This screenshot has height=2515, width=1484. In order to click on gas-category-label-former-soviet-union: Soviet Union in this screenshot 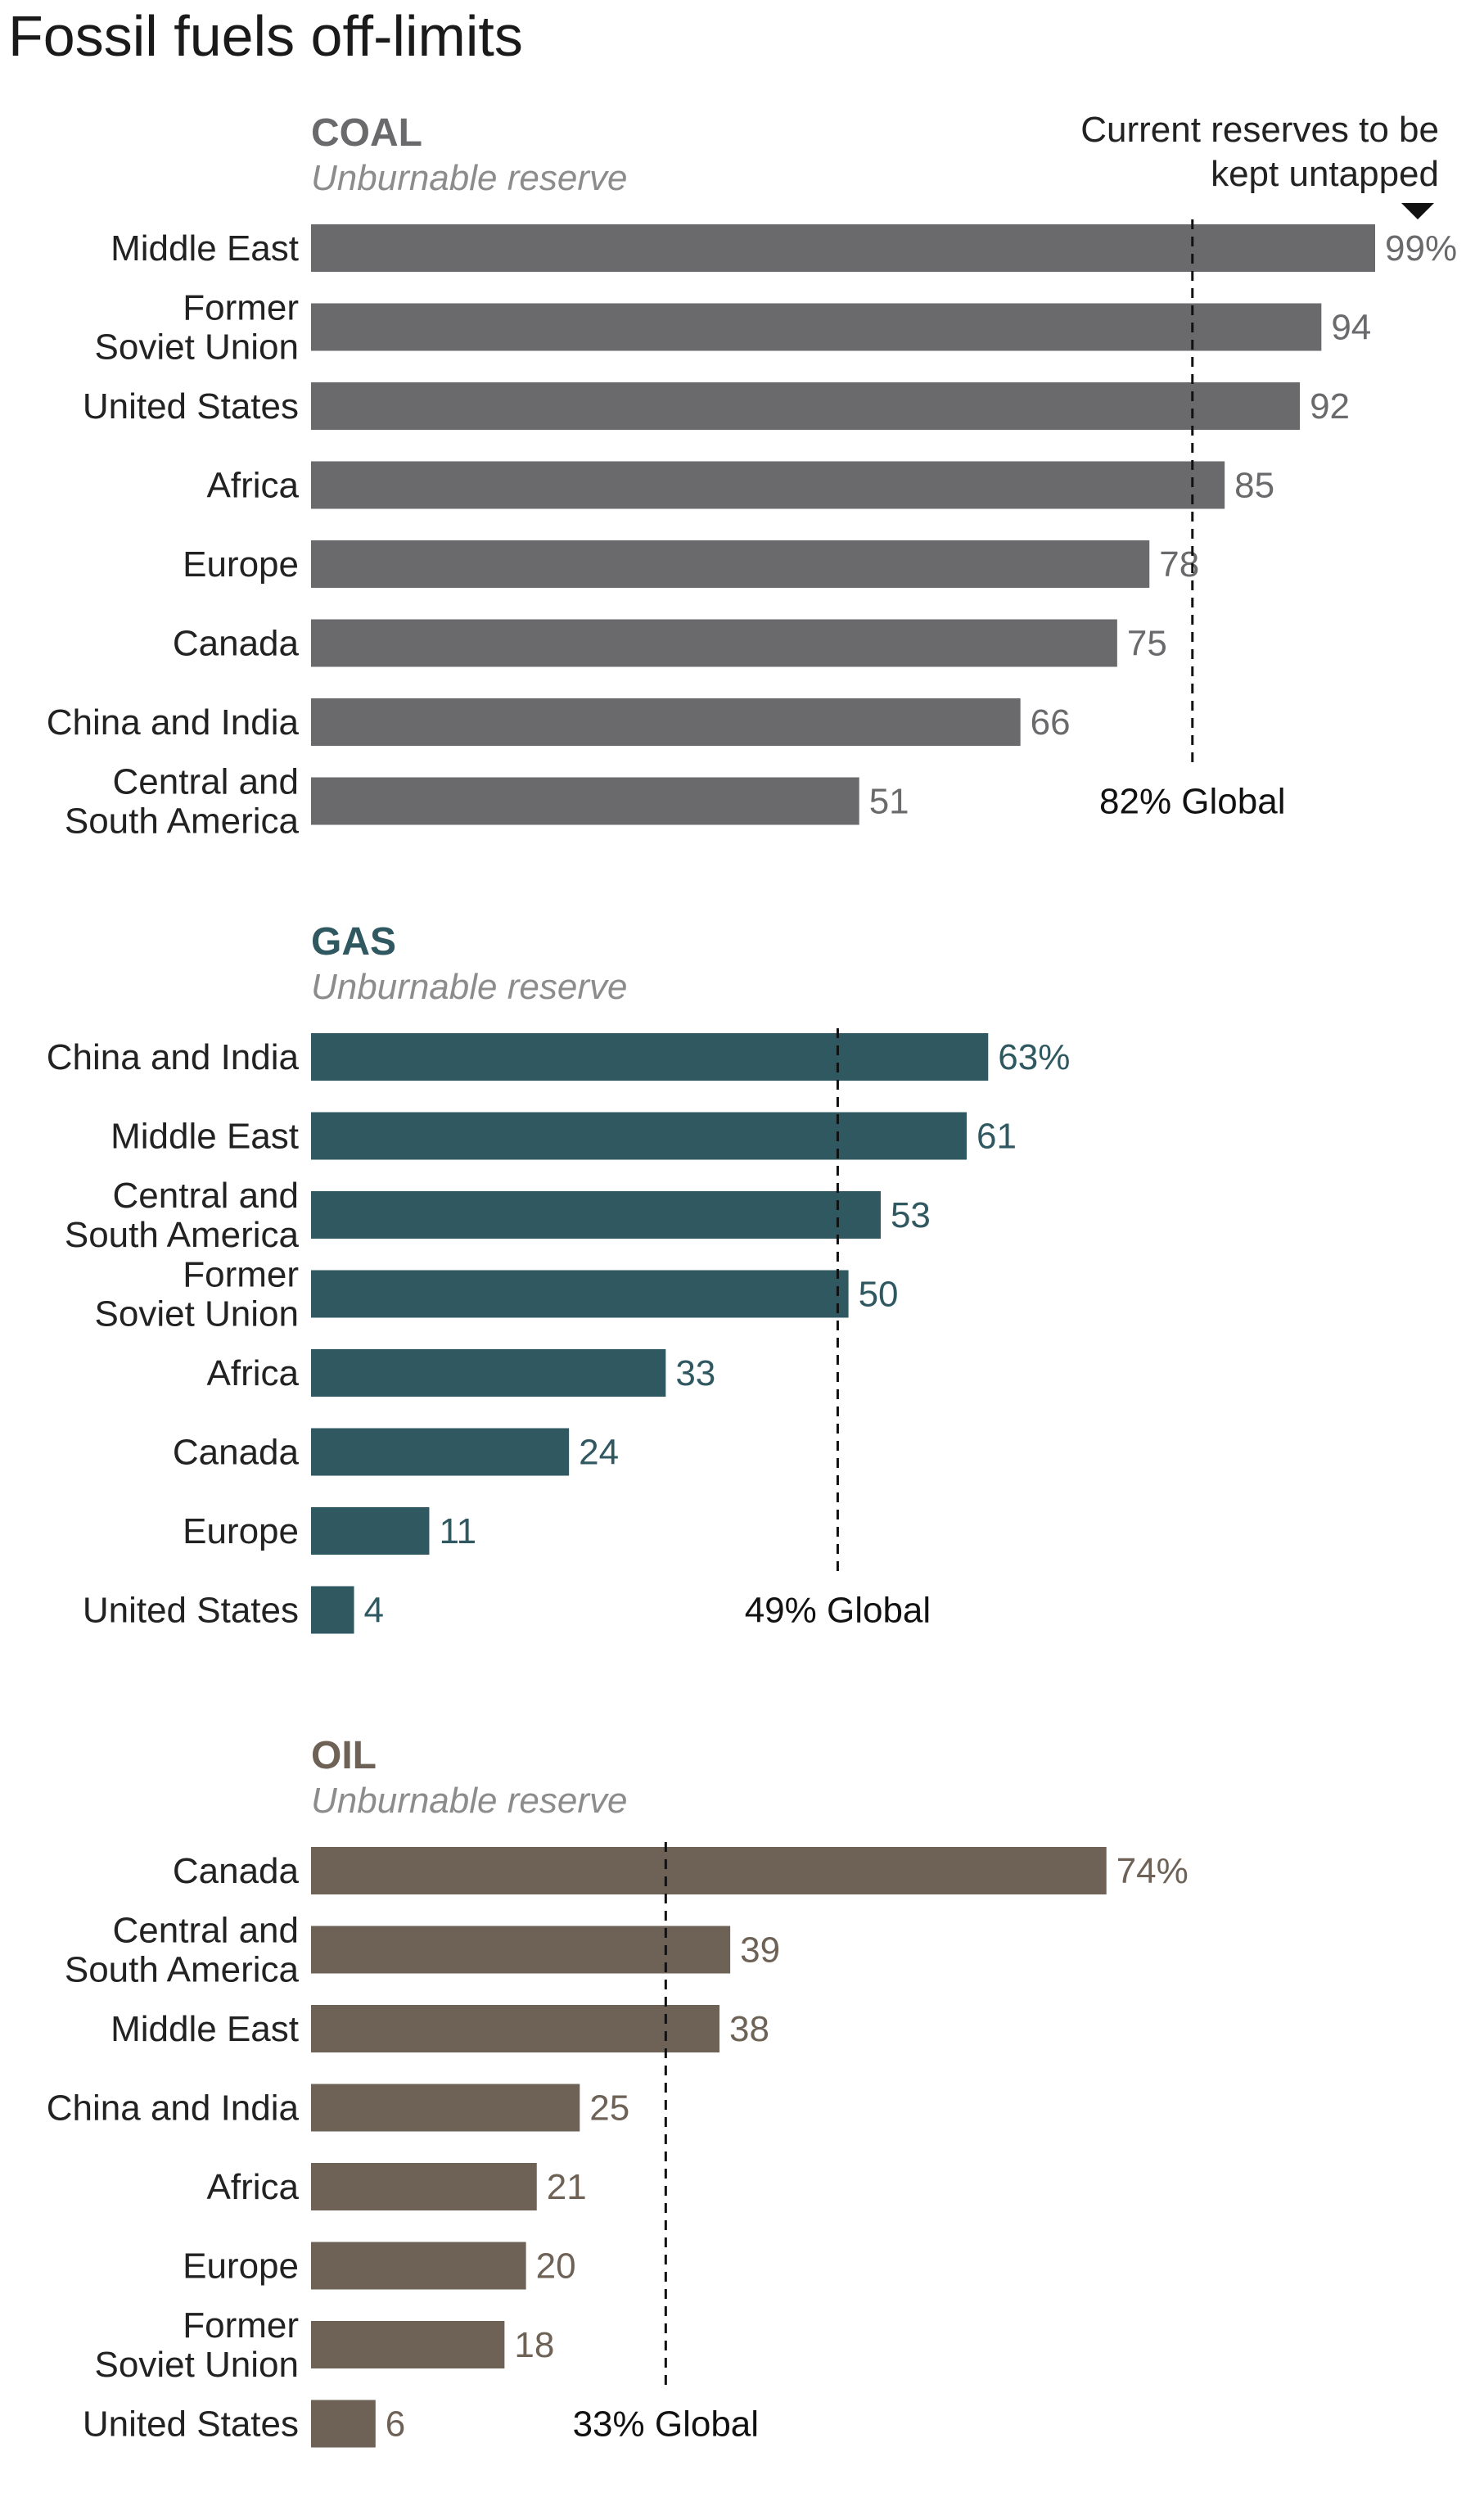, I will do `click(197, 1314)`.